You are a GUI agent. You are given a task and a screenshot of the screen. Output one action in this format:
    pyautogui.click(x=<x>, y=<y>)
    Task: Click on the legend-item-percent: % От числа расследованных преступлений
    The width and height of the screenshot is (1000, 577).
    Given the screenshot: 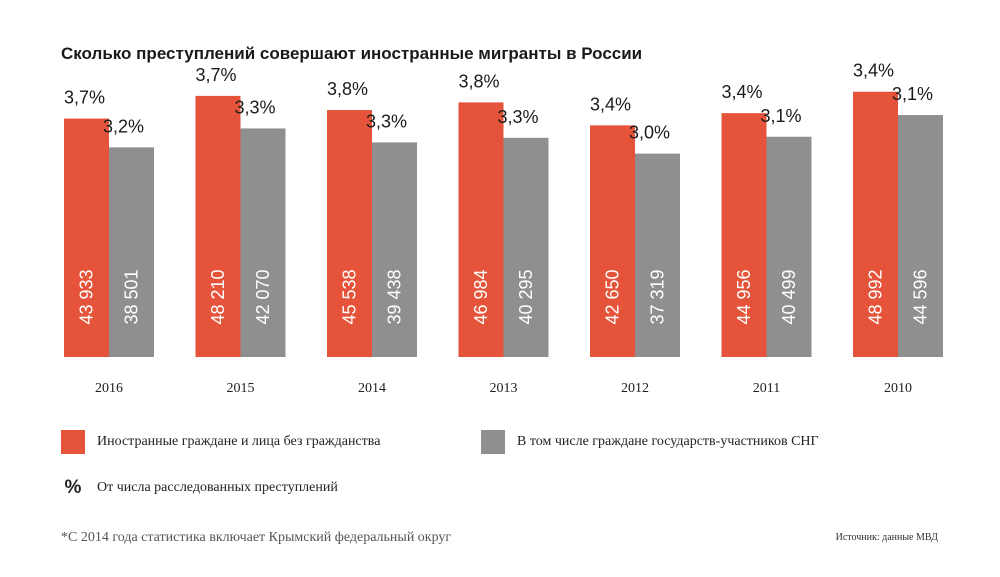 What is the action you would take?
    pyautogui.click(x=199, y=488)
    